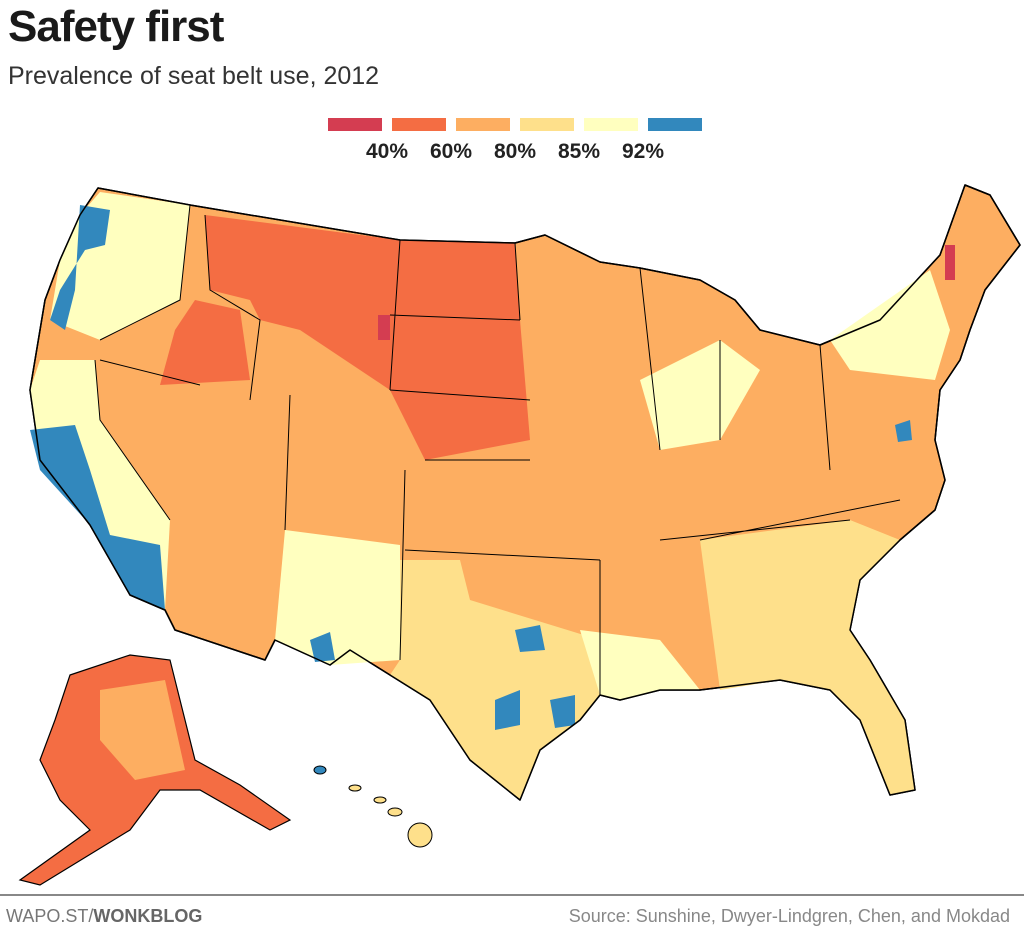 Image resolution: width=1024 pixels, height=944 pixels. What do you see at coordinates (579, 151) in the screenshot?
I see `legend-label: 85%` at bounding box center [579, 151].